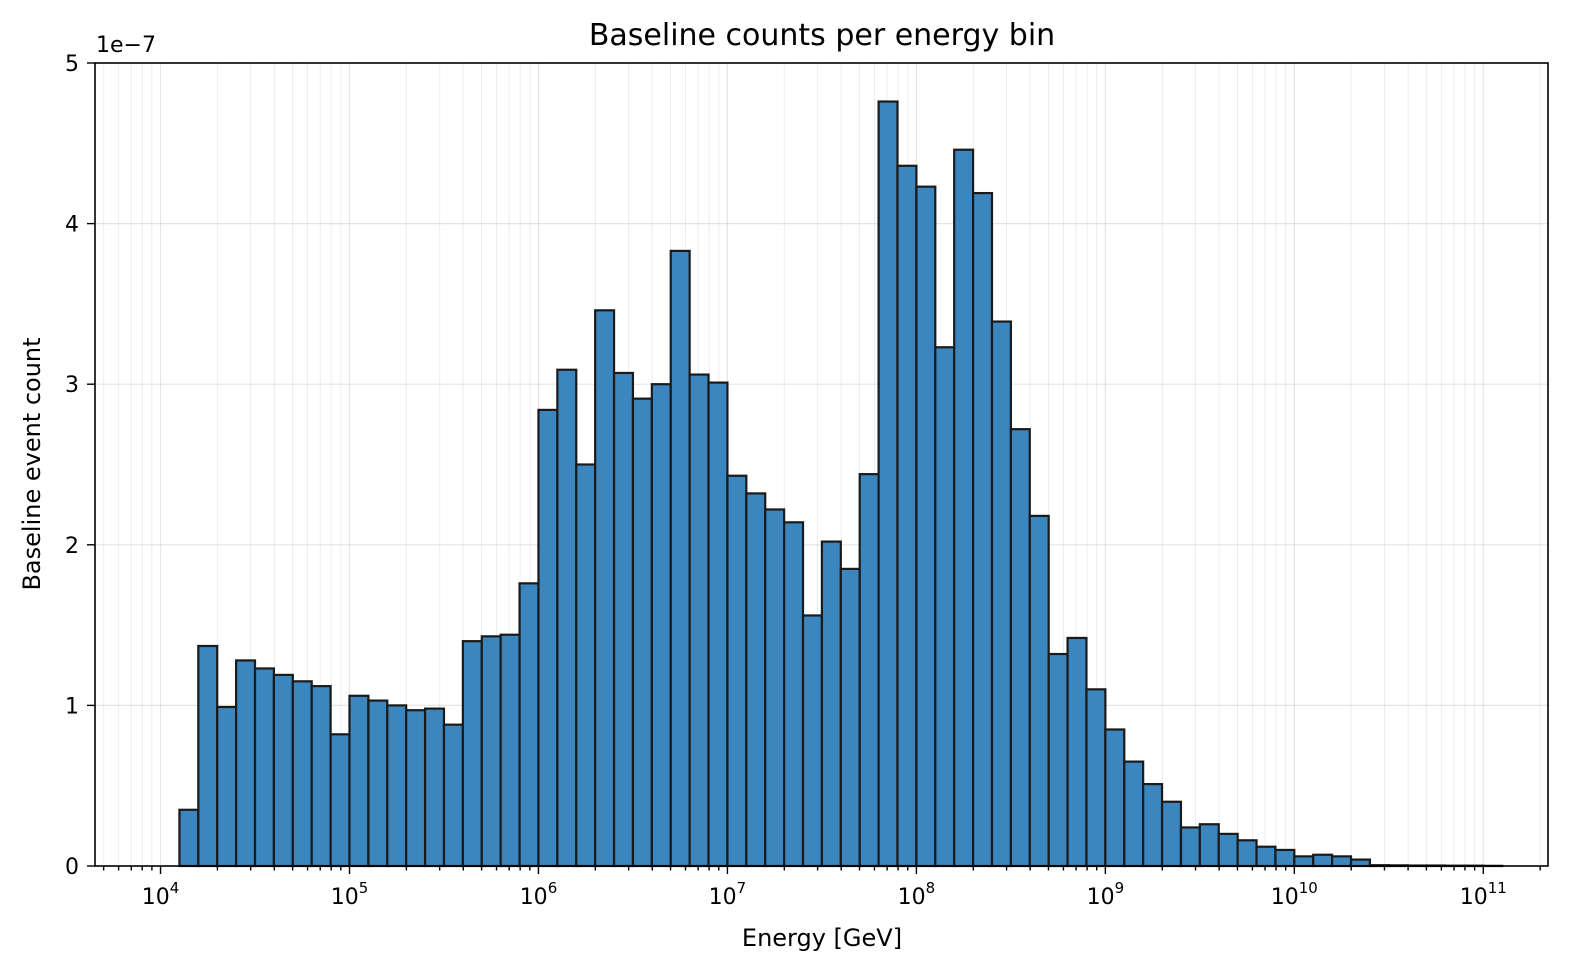 The width and height of the screenshot is (1580, 980). What do you see at coordinates (72, 225) in the screenshot?
I see `y-tick-label: 4` at bounding box center [72, 225].